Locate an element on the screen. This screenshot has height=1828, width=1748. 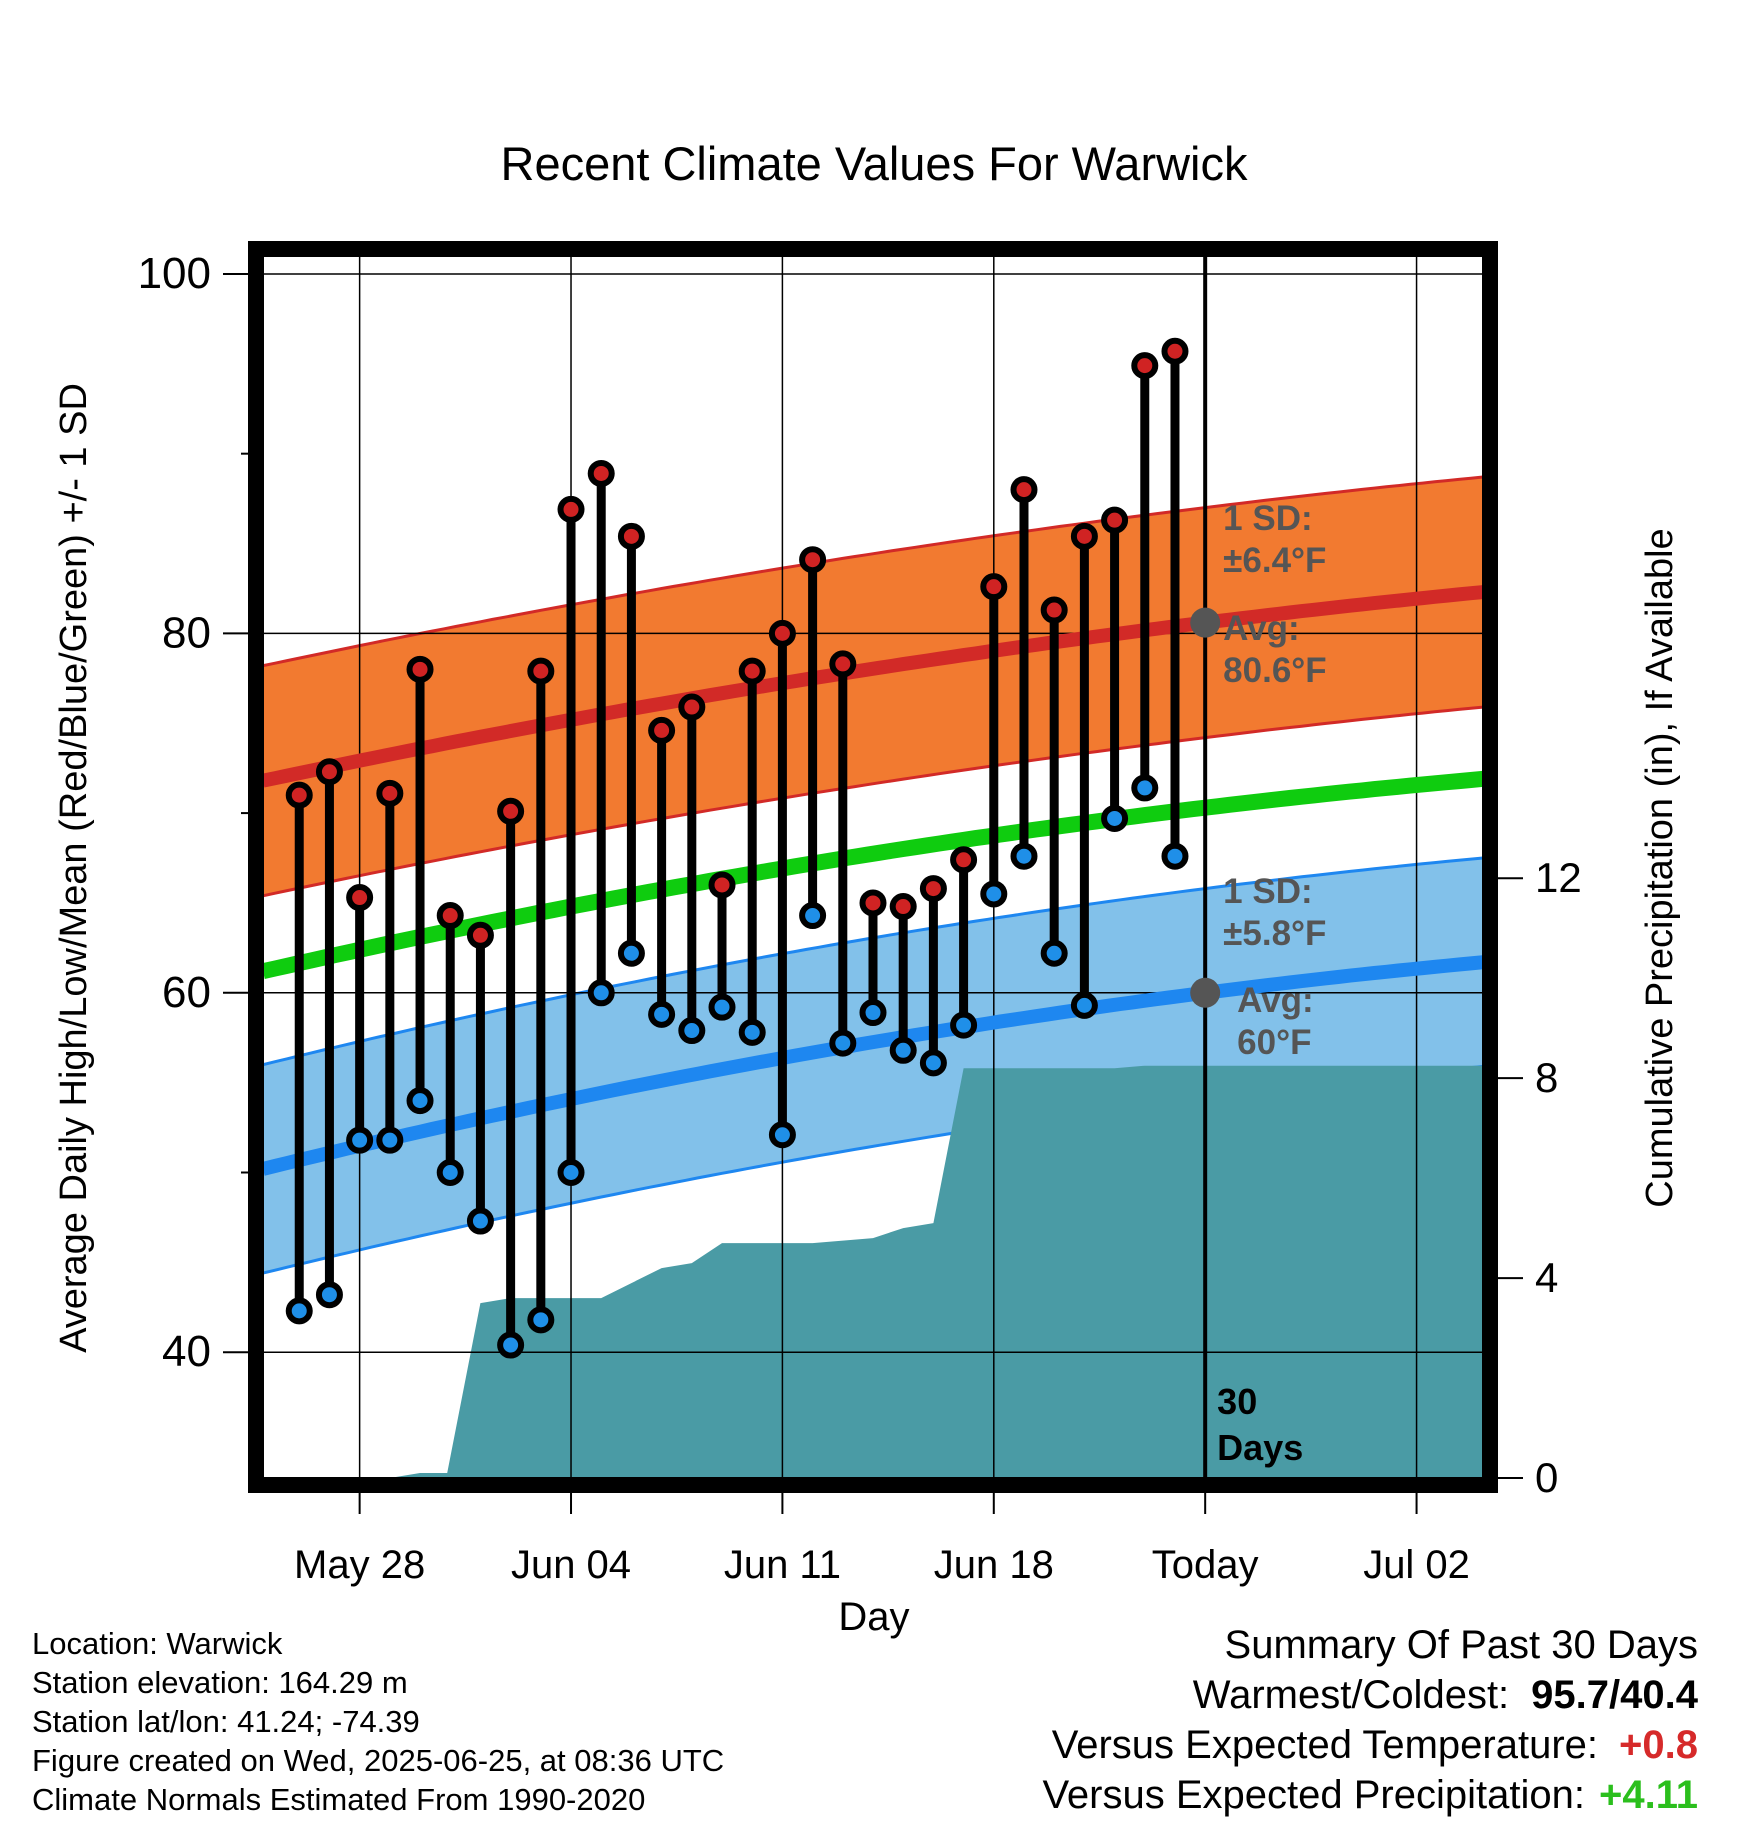
warmest-value: 95.7/40.4 is located at coordinates (1614, 1695).